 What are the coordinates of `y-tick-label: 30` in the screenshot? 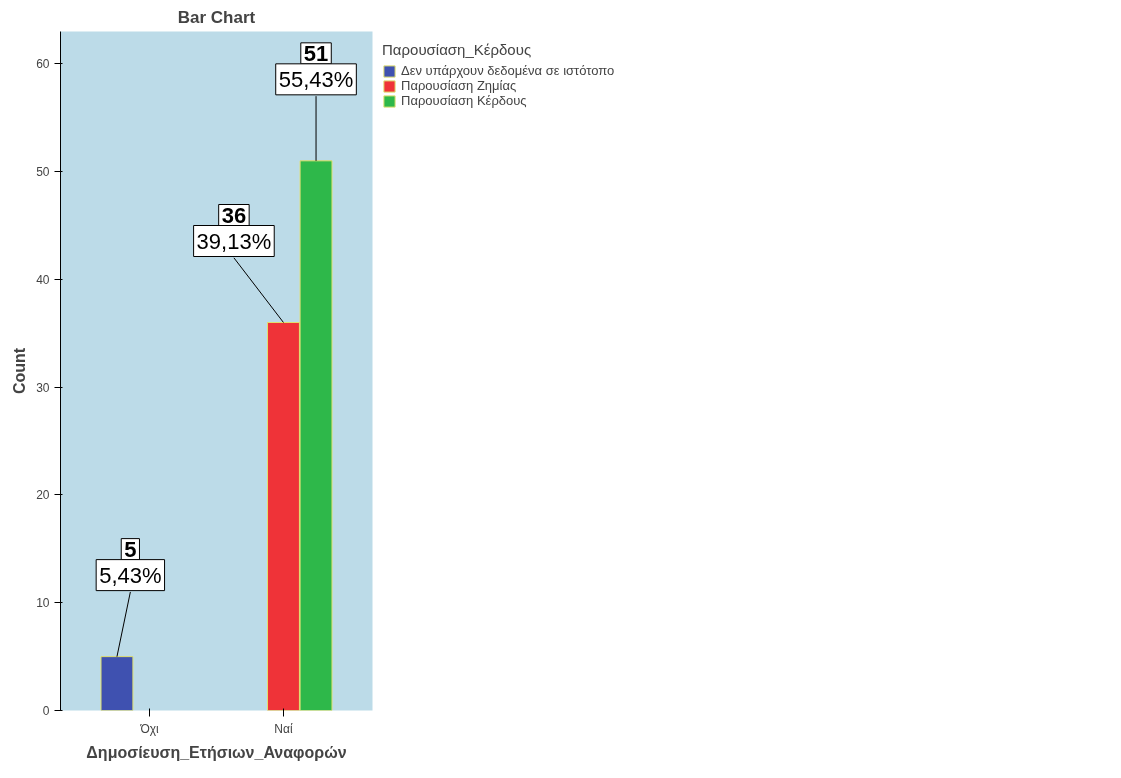 It's located at (43, 387).